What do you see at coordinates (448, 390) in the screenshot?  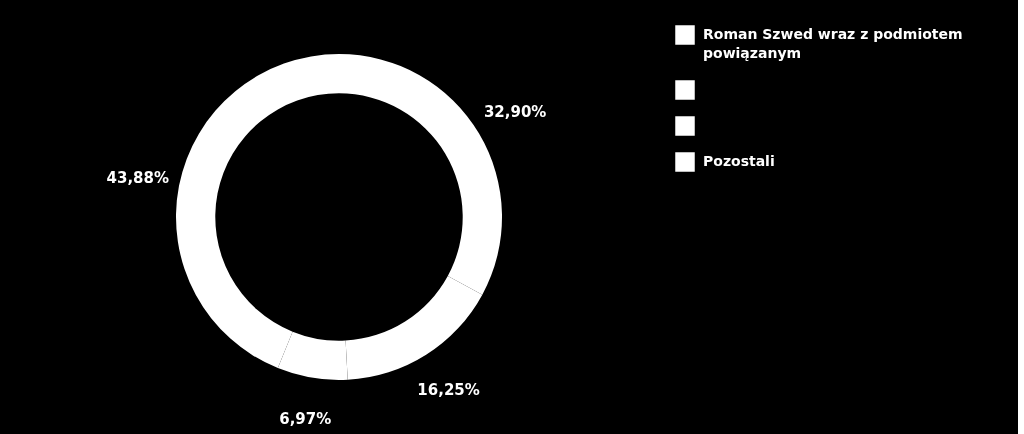 I see `data-label: 16,25%` at bounding box center [448, 390].